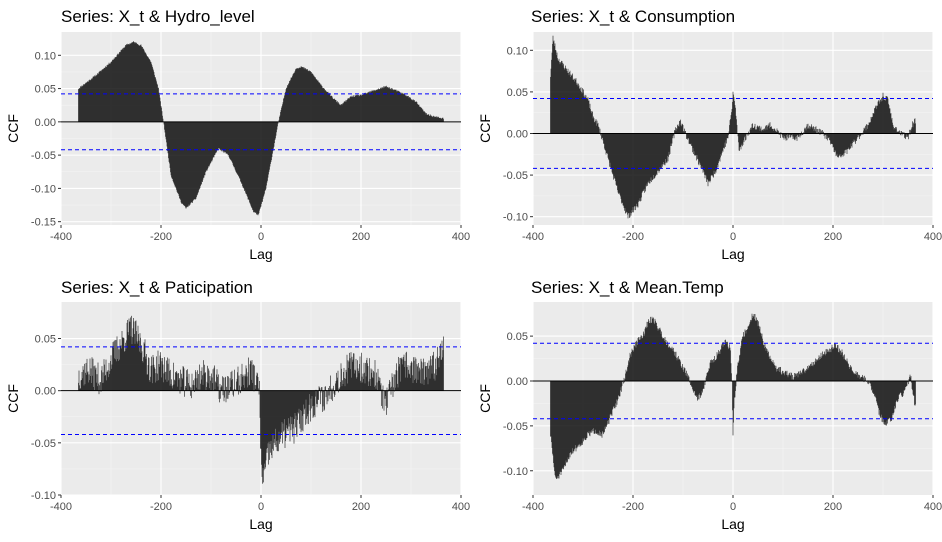 Image resolution: width=942 pixels, height=542 pixels. What do you see at coordinates (45, 56) in the screenshot?
I see `y-tick-label: 0.10` at bounding box center [45, 56].